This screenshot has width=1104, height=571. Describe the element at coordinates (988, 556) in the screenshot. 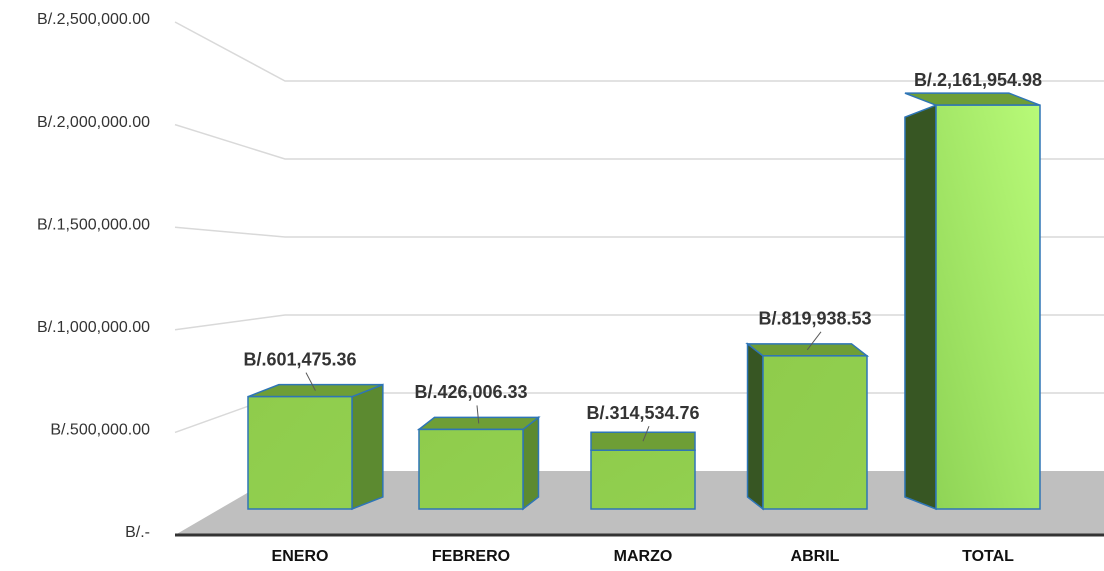

I see `x-tick-label: TOTAL` at that location.